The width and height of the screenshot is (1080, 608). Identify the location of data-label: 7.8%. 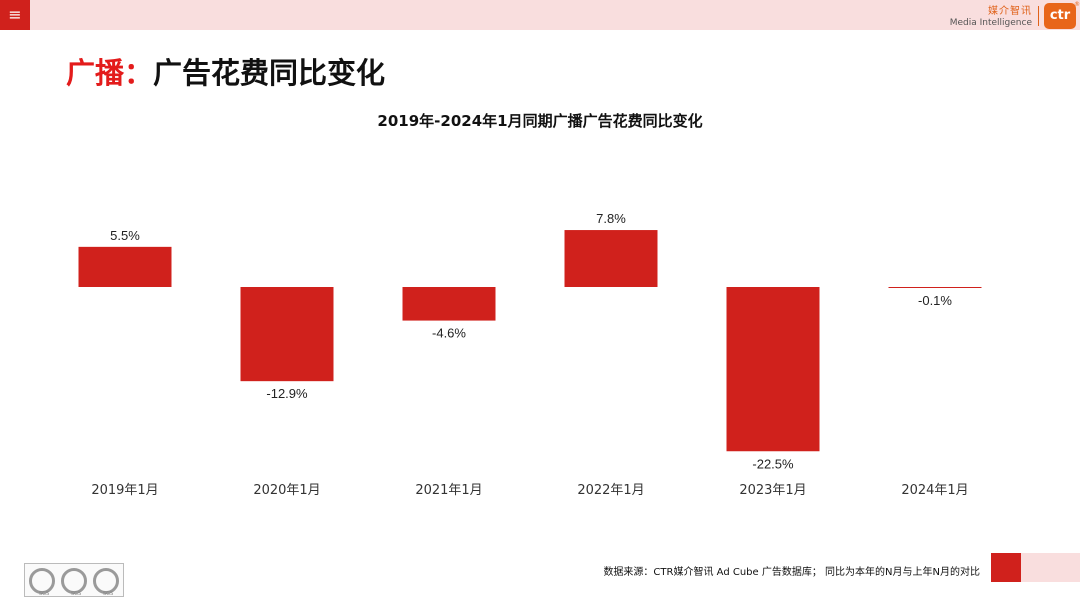
(611, 218).